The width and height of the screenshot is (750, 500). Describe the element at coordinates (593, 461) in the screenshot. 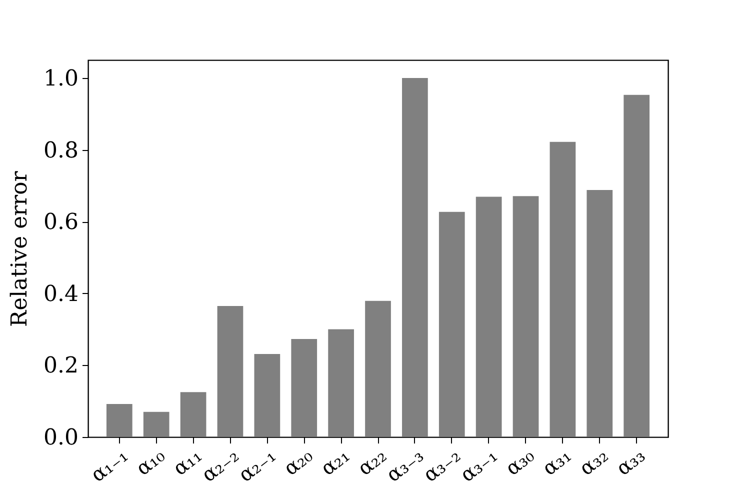

I see `x-tick-label: α₃₂` at that location.